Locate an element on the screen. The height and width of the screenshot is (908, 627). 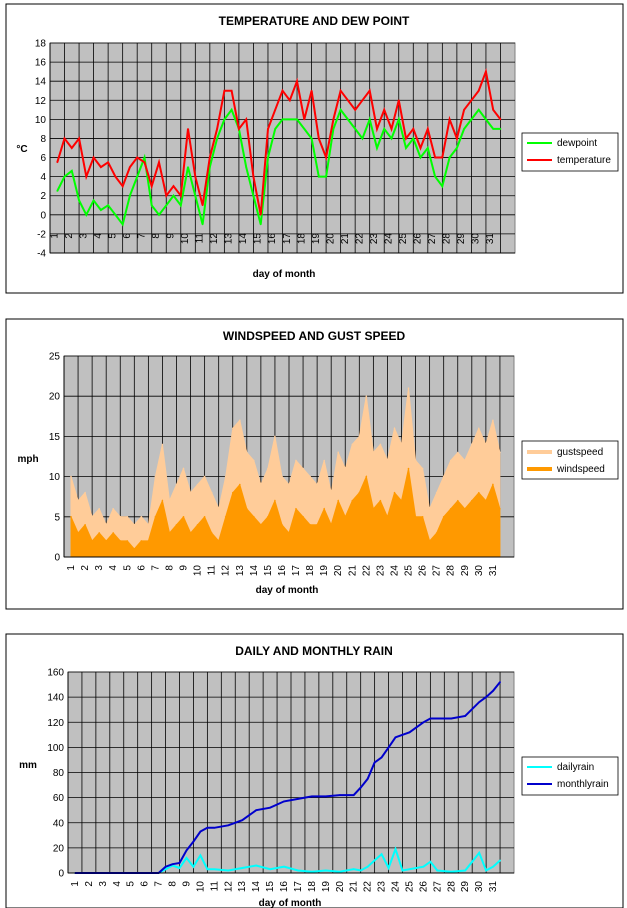
x-tick-label: 29 is located at coordinates (461, 239).